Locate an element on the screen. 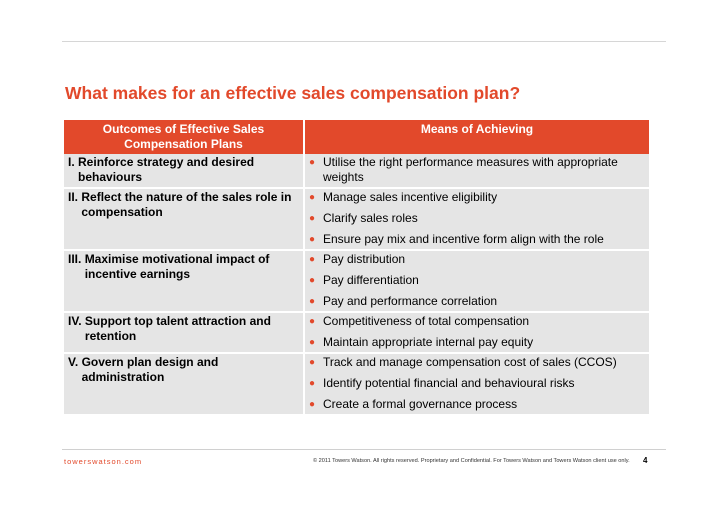 The image size is (728, 515). list-item: ● Competitiveness of total compensation is located at coordinates (477, 321).